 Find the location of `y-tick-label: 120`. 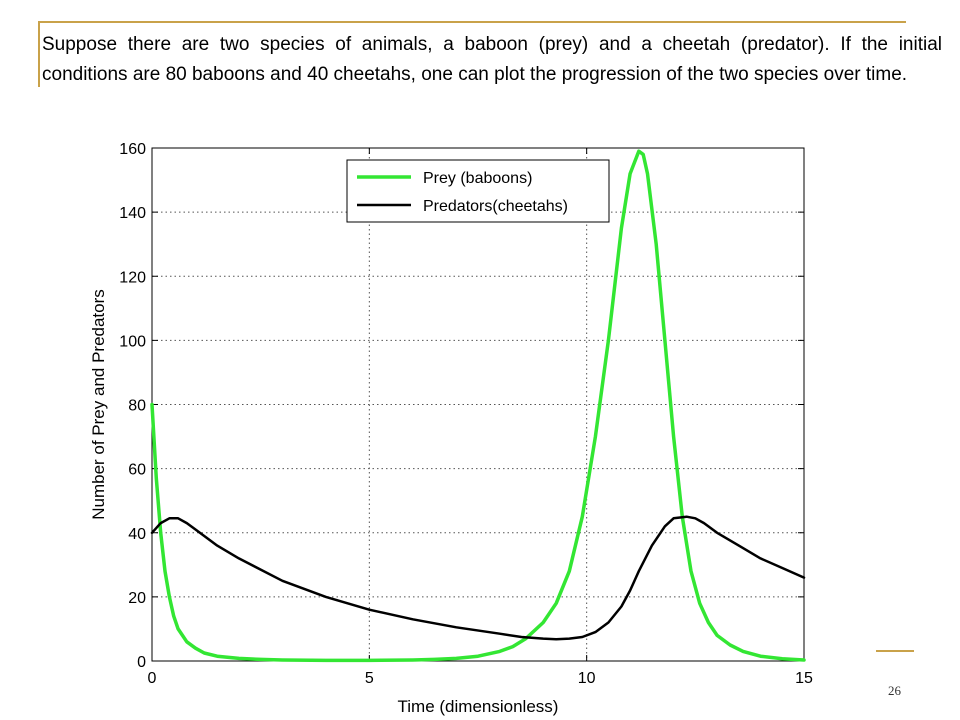

y-tick-label: 120 is located at coordinates (132, 277).